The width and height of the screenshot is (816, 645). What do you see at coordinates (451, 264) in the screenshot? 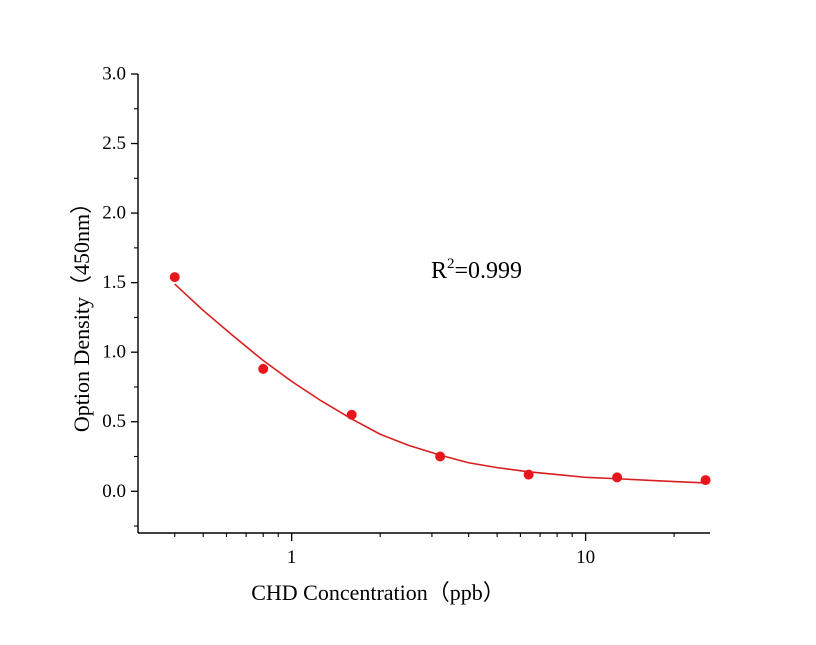
I see `r-squared-superscript: 2` at bounding box center [451, 264].